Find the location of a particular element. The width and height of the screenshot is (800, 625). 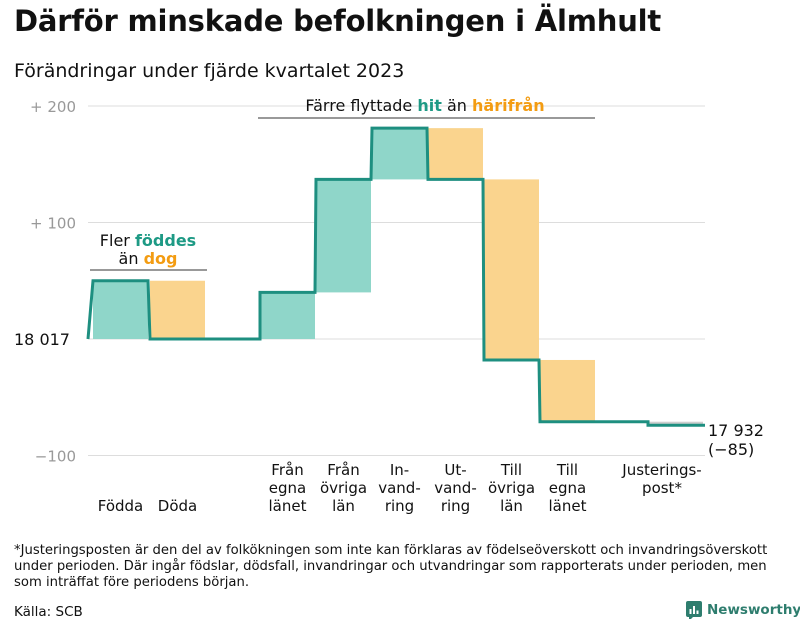

annotation-part: dog is located at coordinates (161, 258).